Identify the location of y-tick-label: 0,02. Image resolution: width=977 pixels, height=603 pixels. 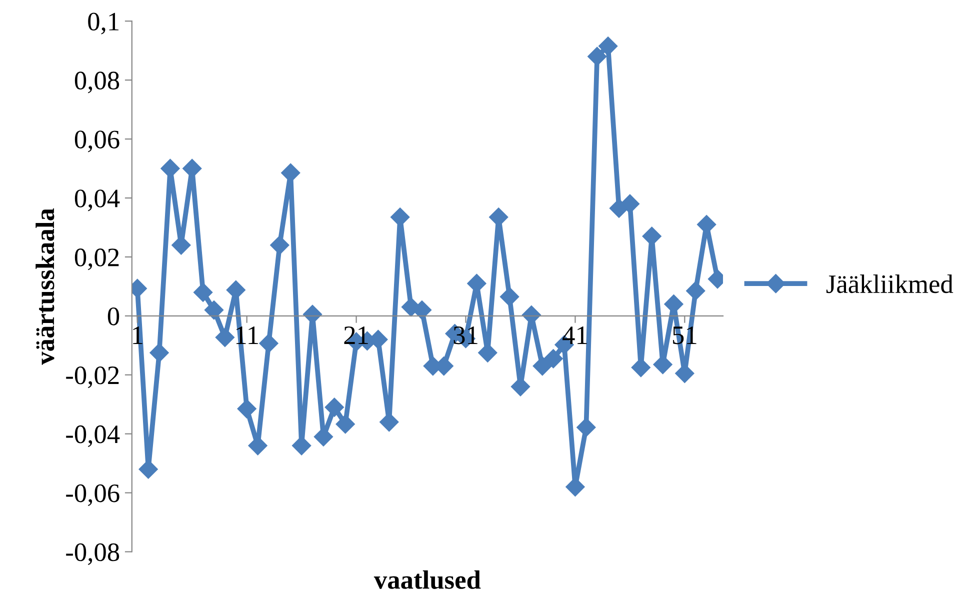
(96, 259).